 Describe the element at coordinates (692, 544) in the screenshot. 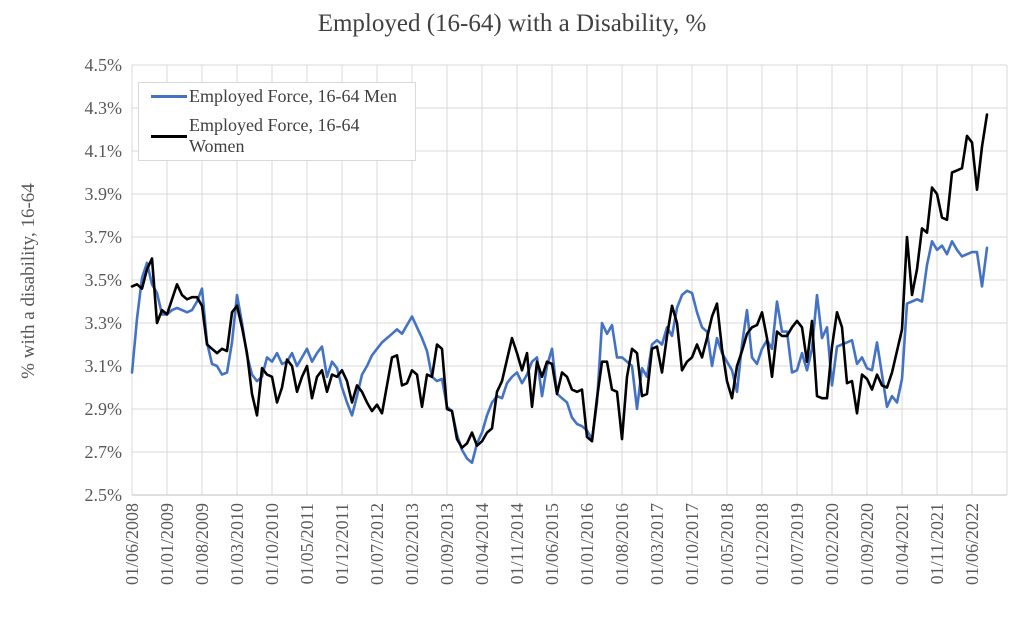

I see `x-tick-label: 01/10/2017` at that location.